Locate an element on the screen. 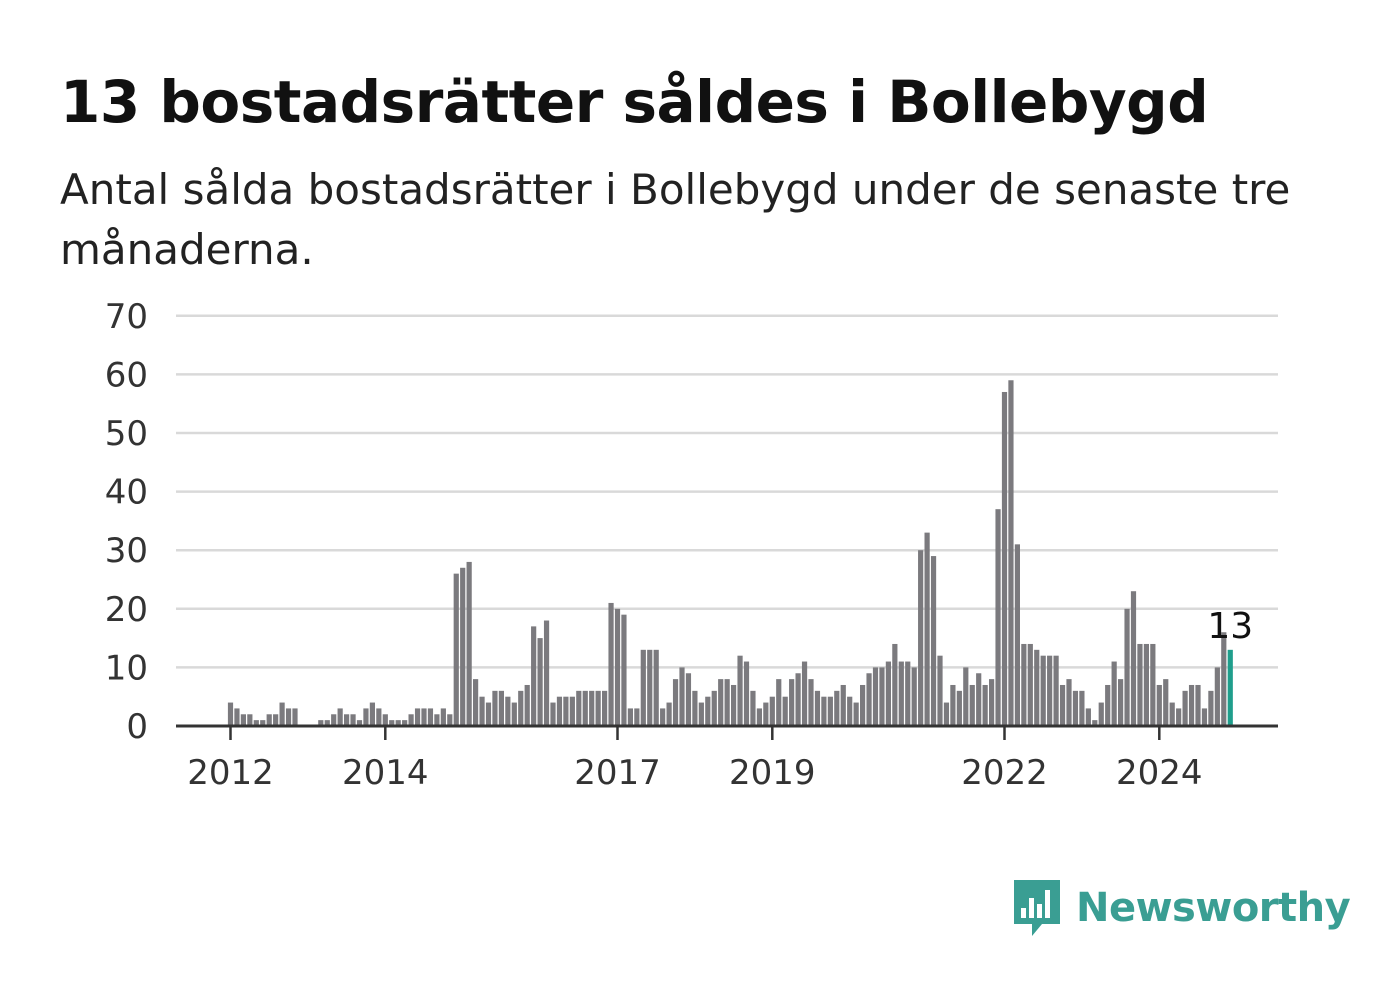 The width and height of the screenshot is (1382, 999). newsworthy-logo-icon is located at coordinates (1037, 908).